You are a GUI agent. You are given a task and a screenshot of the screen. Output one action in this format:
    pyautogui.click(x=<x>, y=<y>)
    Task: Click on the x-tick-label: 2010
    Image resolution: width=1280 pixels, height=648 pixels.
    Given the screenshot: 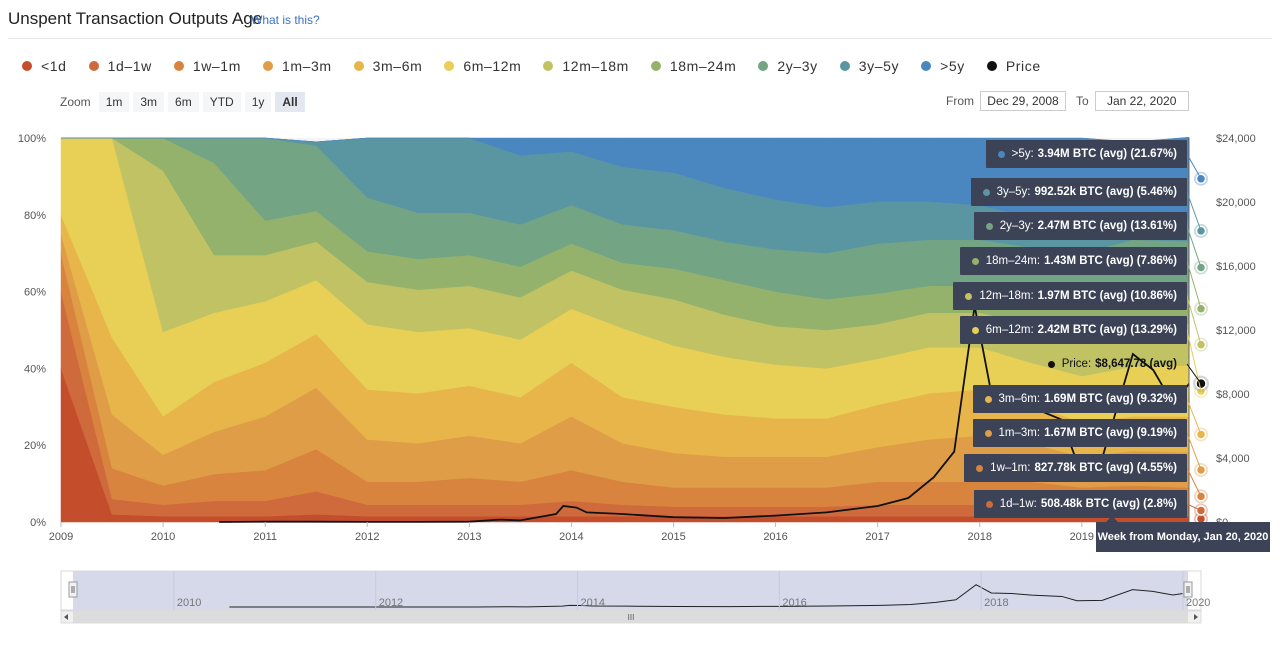 What is the action you would take?
    pyautogui.click(x=163, y=537)
    